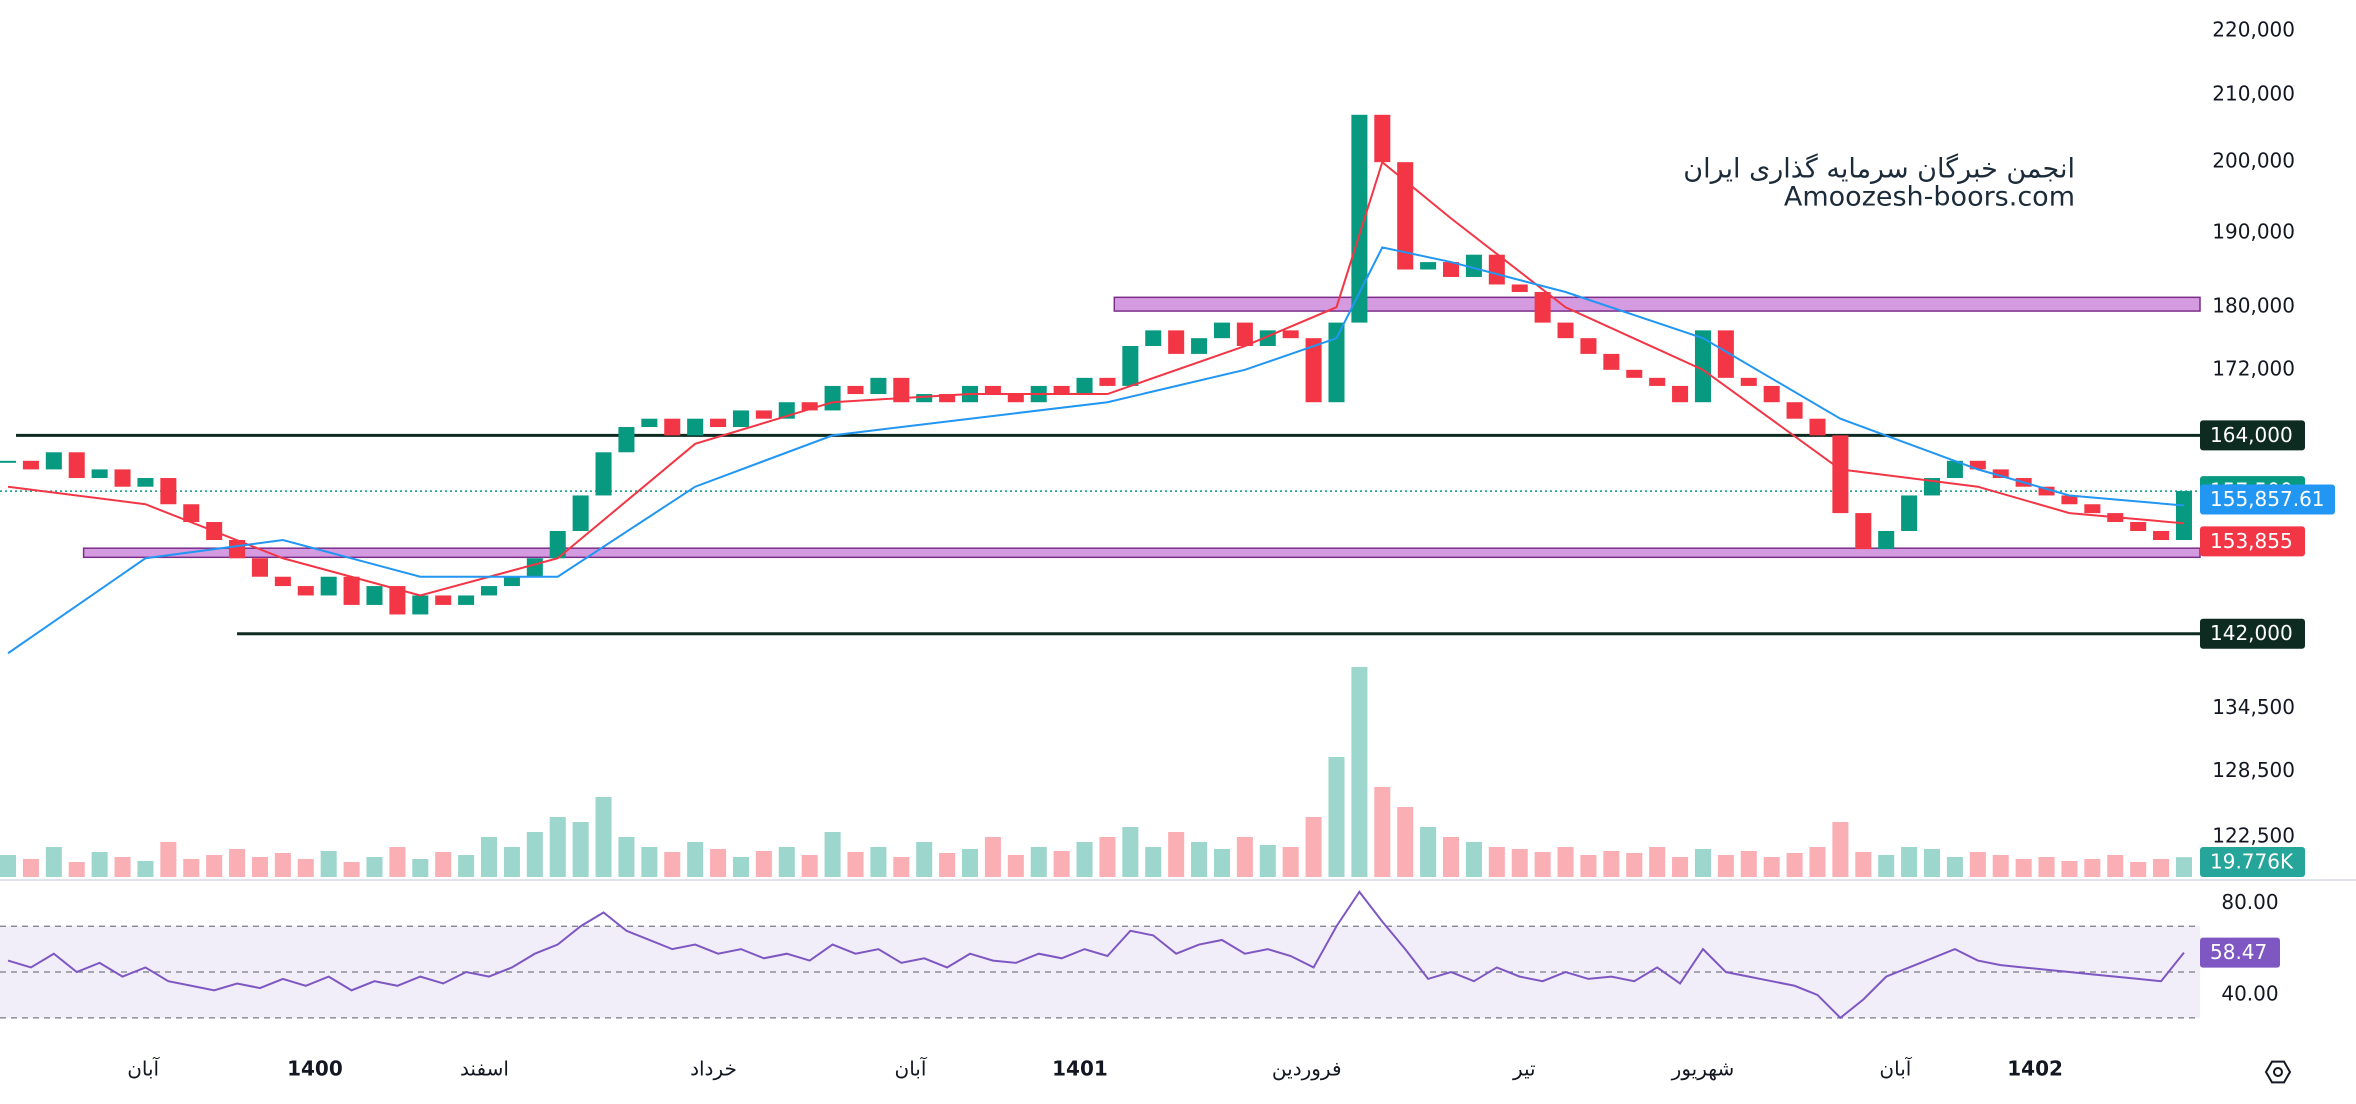 This screenshot has height=1104, width=2356. What do you see at coordinates (2253, 93) in the screenshot?
I see `y-tick-label: 210,000` at bounding box center [2253, 93].